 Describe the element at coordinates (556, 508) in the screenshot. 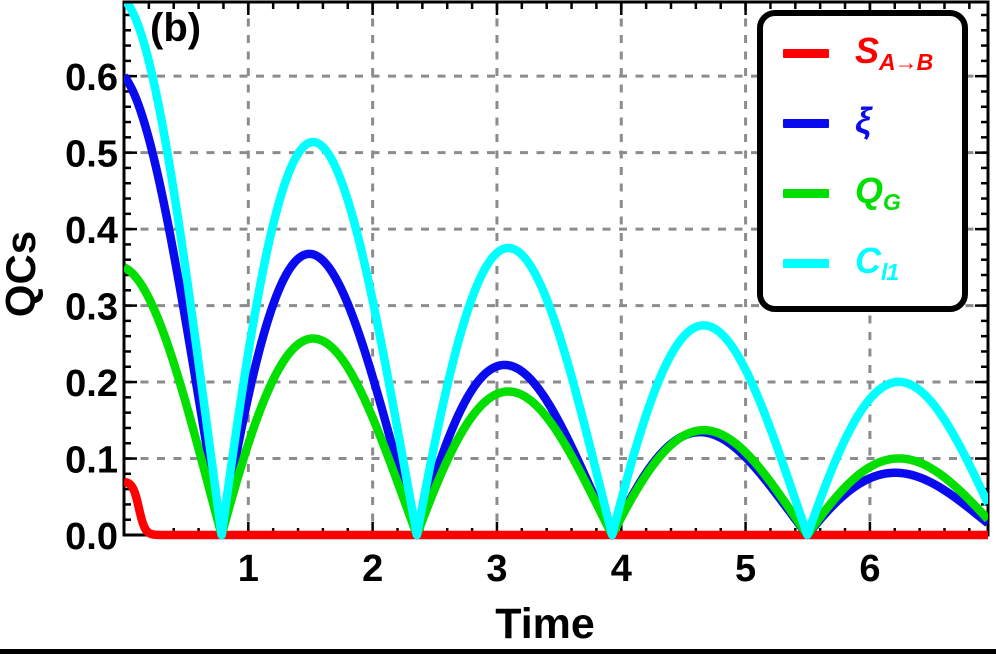

I see `curve-S_A→B` at that location.